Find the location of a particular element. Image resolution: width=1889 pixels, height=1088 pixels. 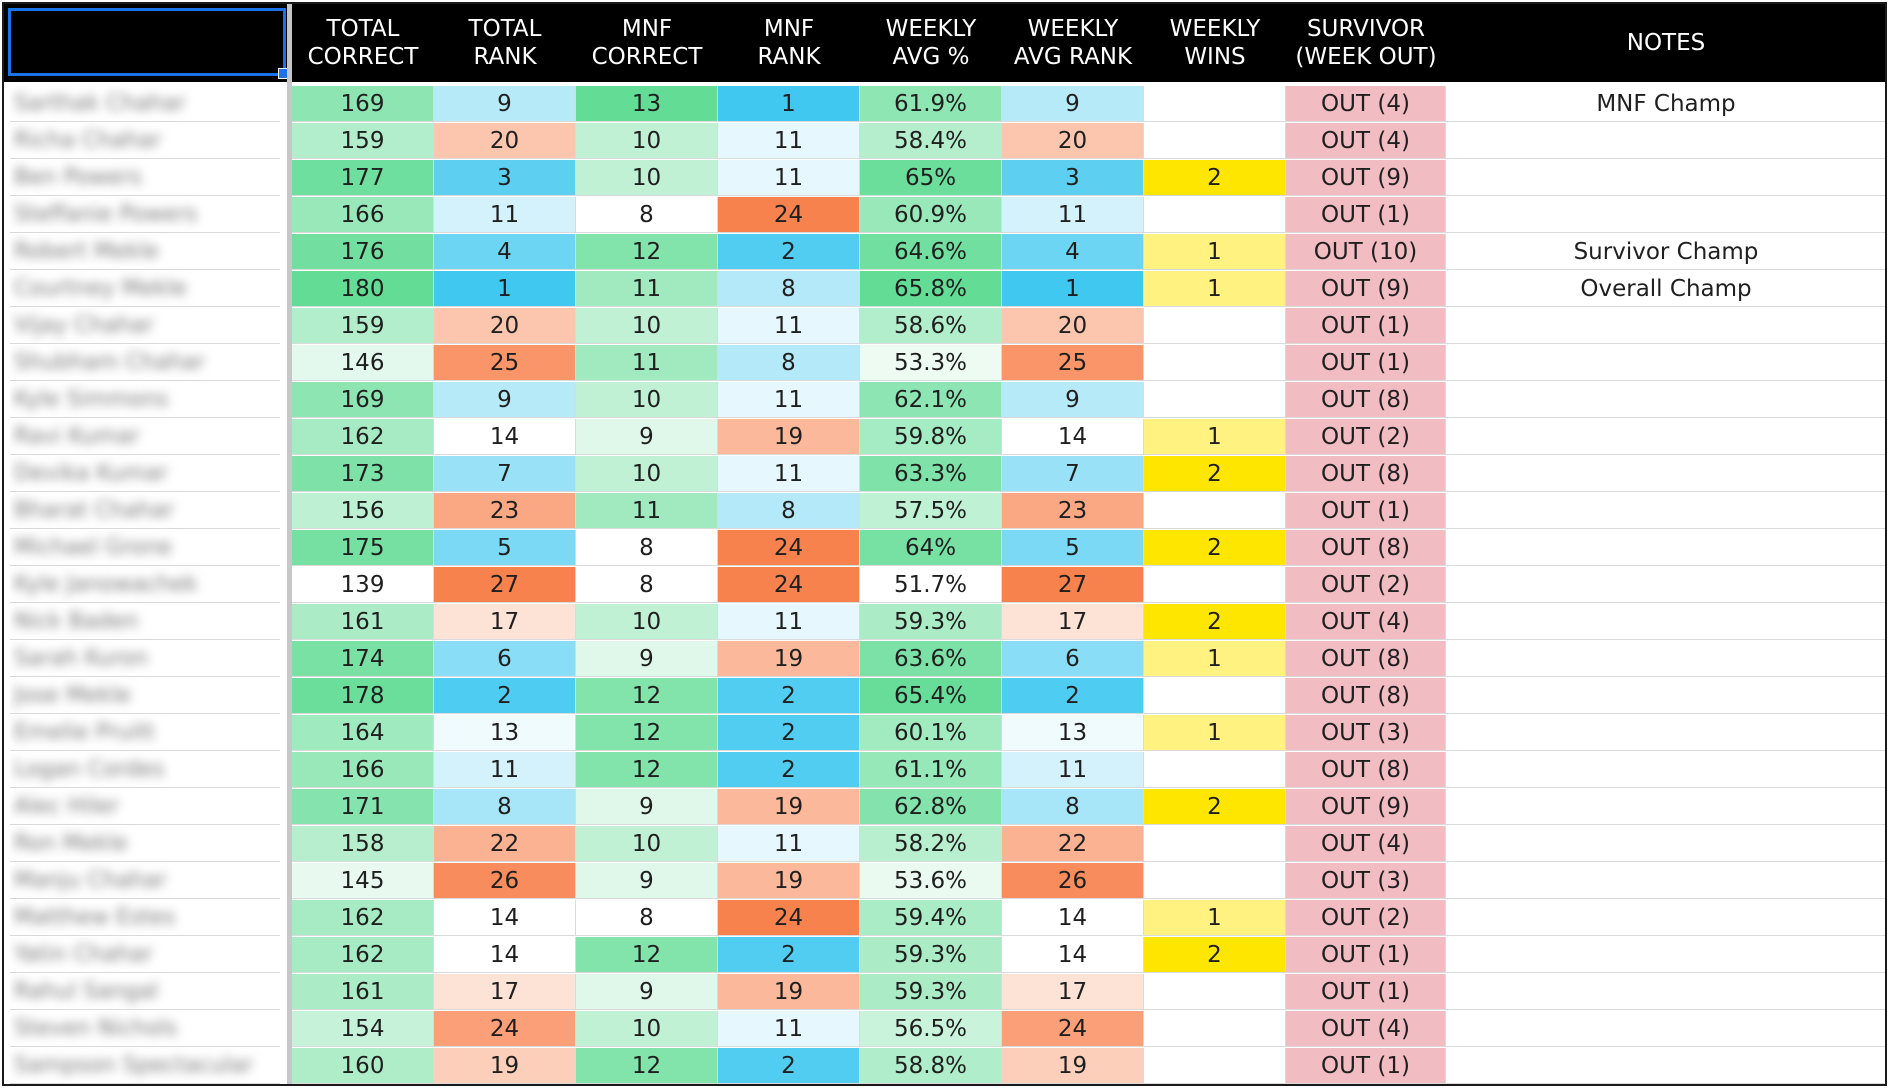

cell-total-correct: 161 is located at coordinates (363, 622).